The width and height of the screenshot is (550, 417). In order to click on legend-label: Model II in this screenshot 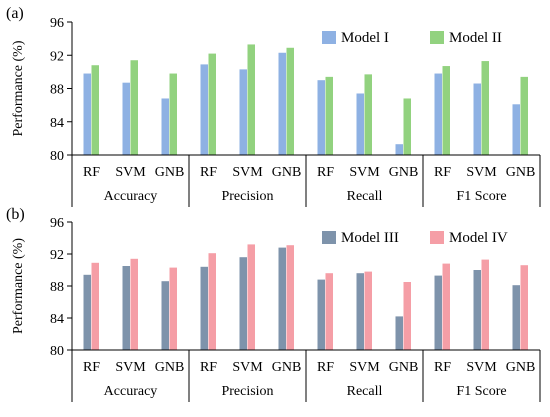, I will do `click(475, 38)`.